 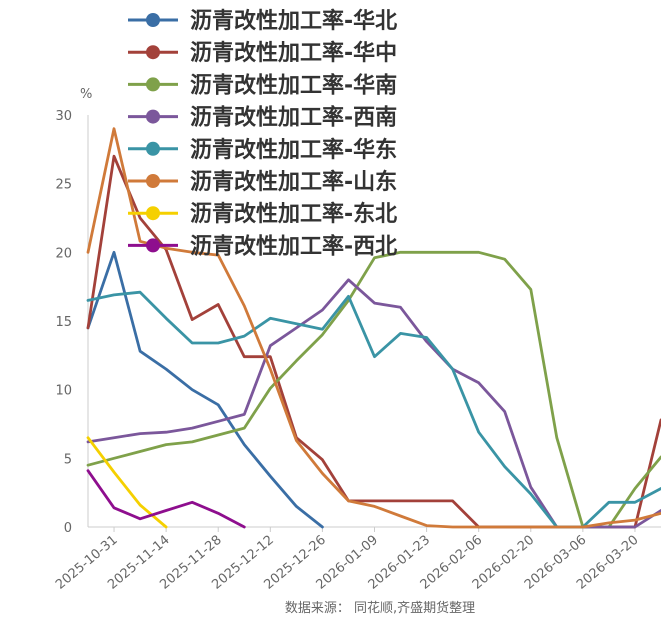 I want to click on source-note: 数据来源： 同花顺,齐盛期货整理, so click(x=380, y=608).